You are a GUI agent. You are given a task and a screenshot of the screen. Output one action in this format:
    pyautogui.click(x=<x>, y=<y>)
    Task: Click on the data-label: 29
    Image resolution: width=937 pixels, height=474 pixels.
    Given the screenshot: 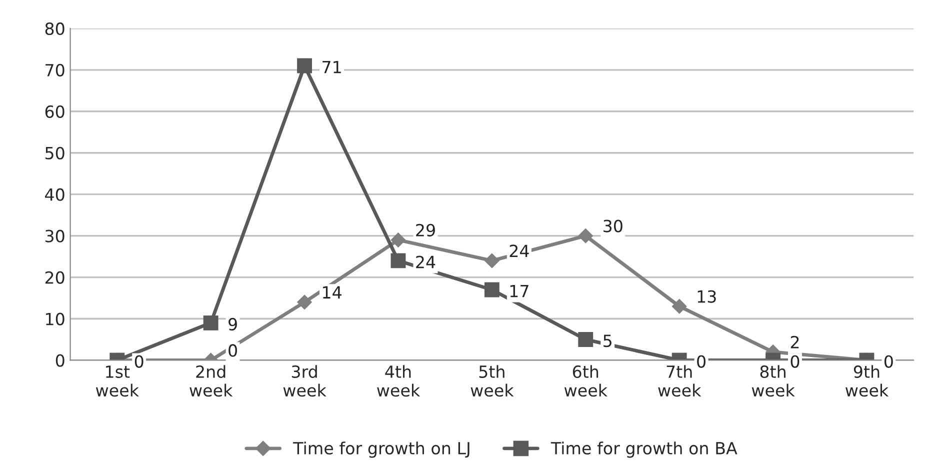 What is the action you would take?
    pyautogui.click(x=425, y=230)
    